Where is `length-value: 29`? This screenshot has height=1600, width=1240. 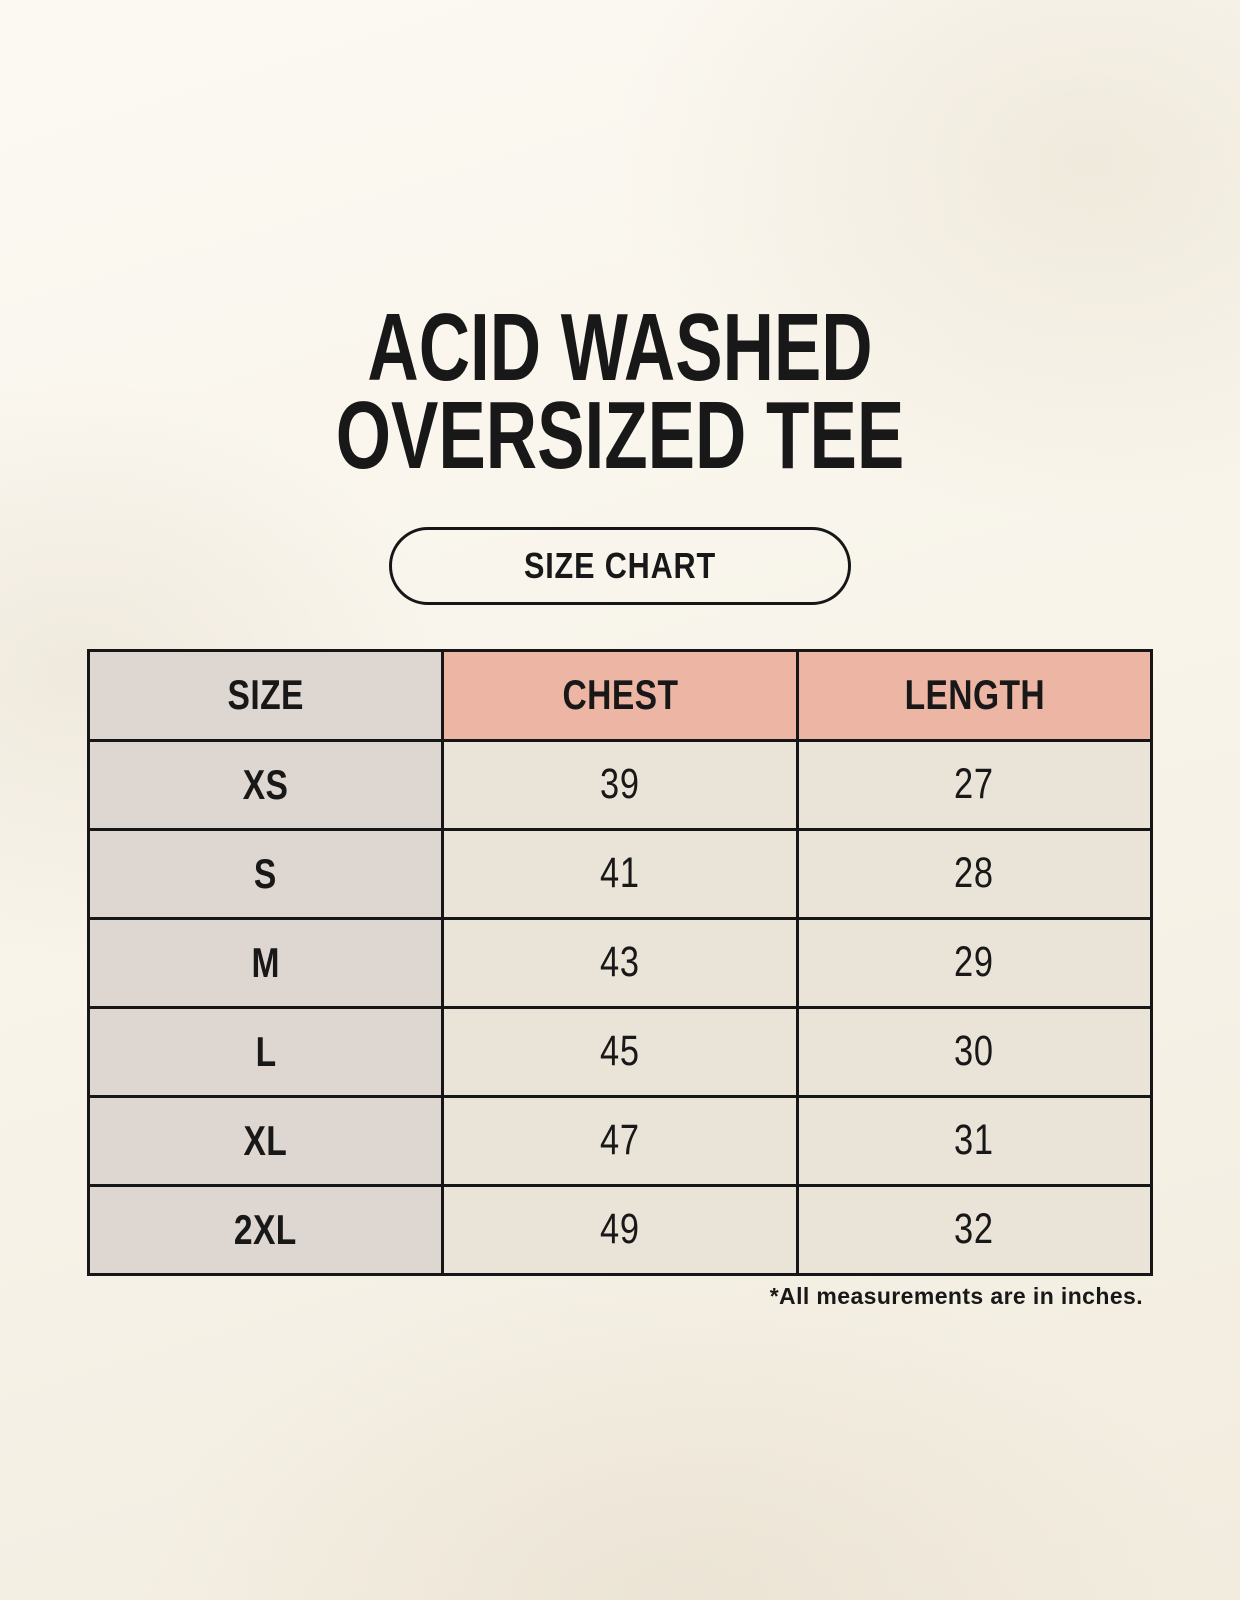
length-value: 29 is located at coordinates (974, 962).